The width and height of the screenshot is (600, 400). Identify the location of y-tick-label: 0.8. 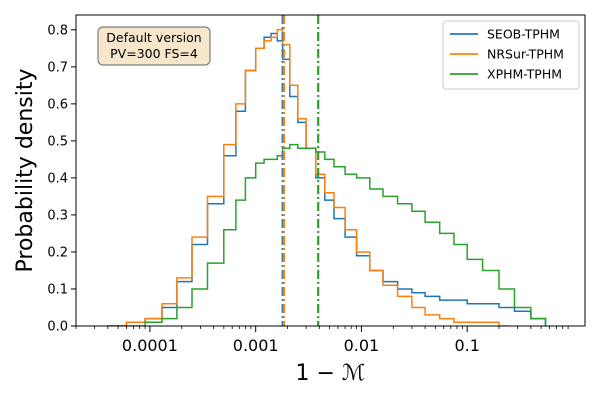
(57, 30).